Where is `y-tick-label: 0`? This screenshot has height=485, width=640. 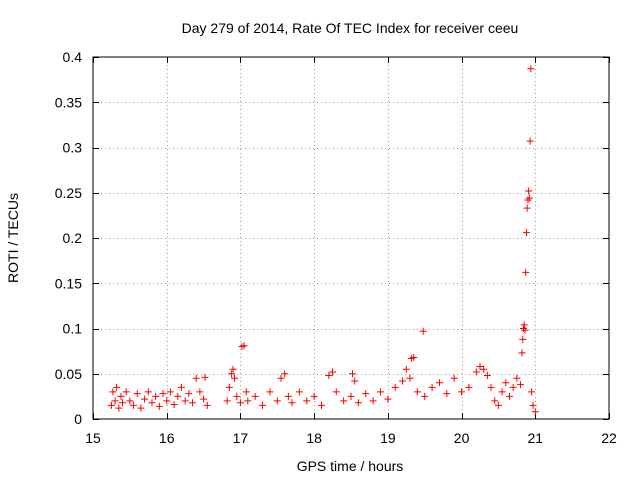 y-tick-label: 0 is located at coordinates (78, 419).